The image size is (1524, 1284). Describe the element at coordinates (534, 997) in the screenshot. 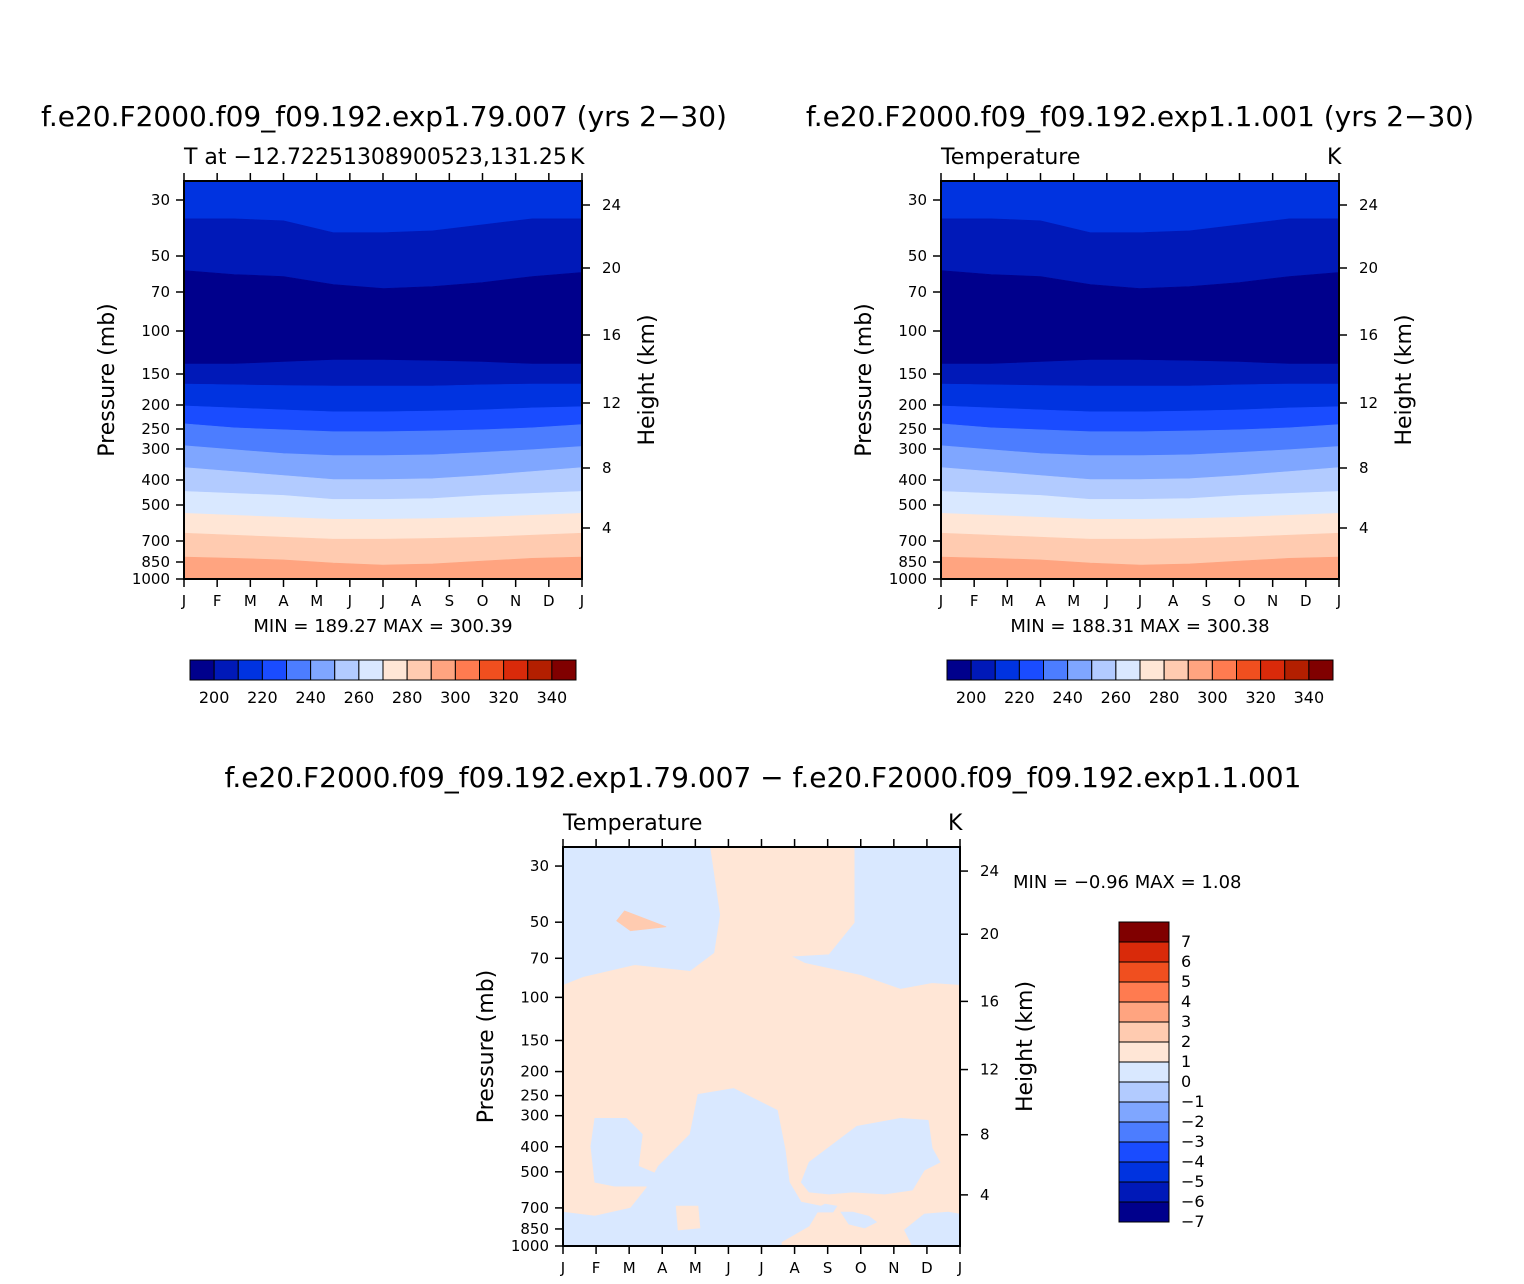

I see `p3-y-tick-label: 100` at that location.